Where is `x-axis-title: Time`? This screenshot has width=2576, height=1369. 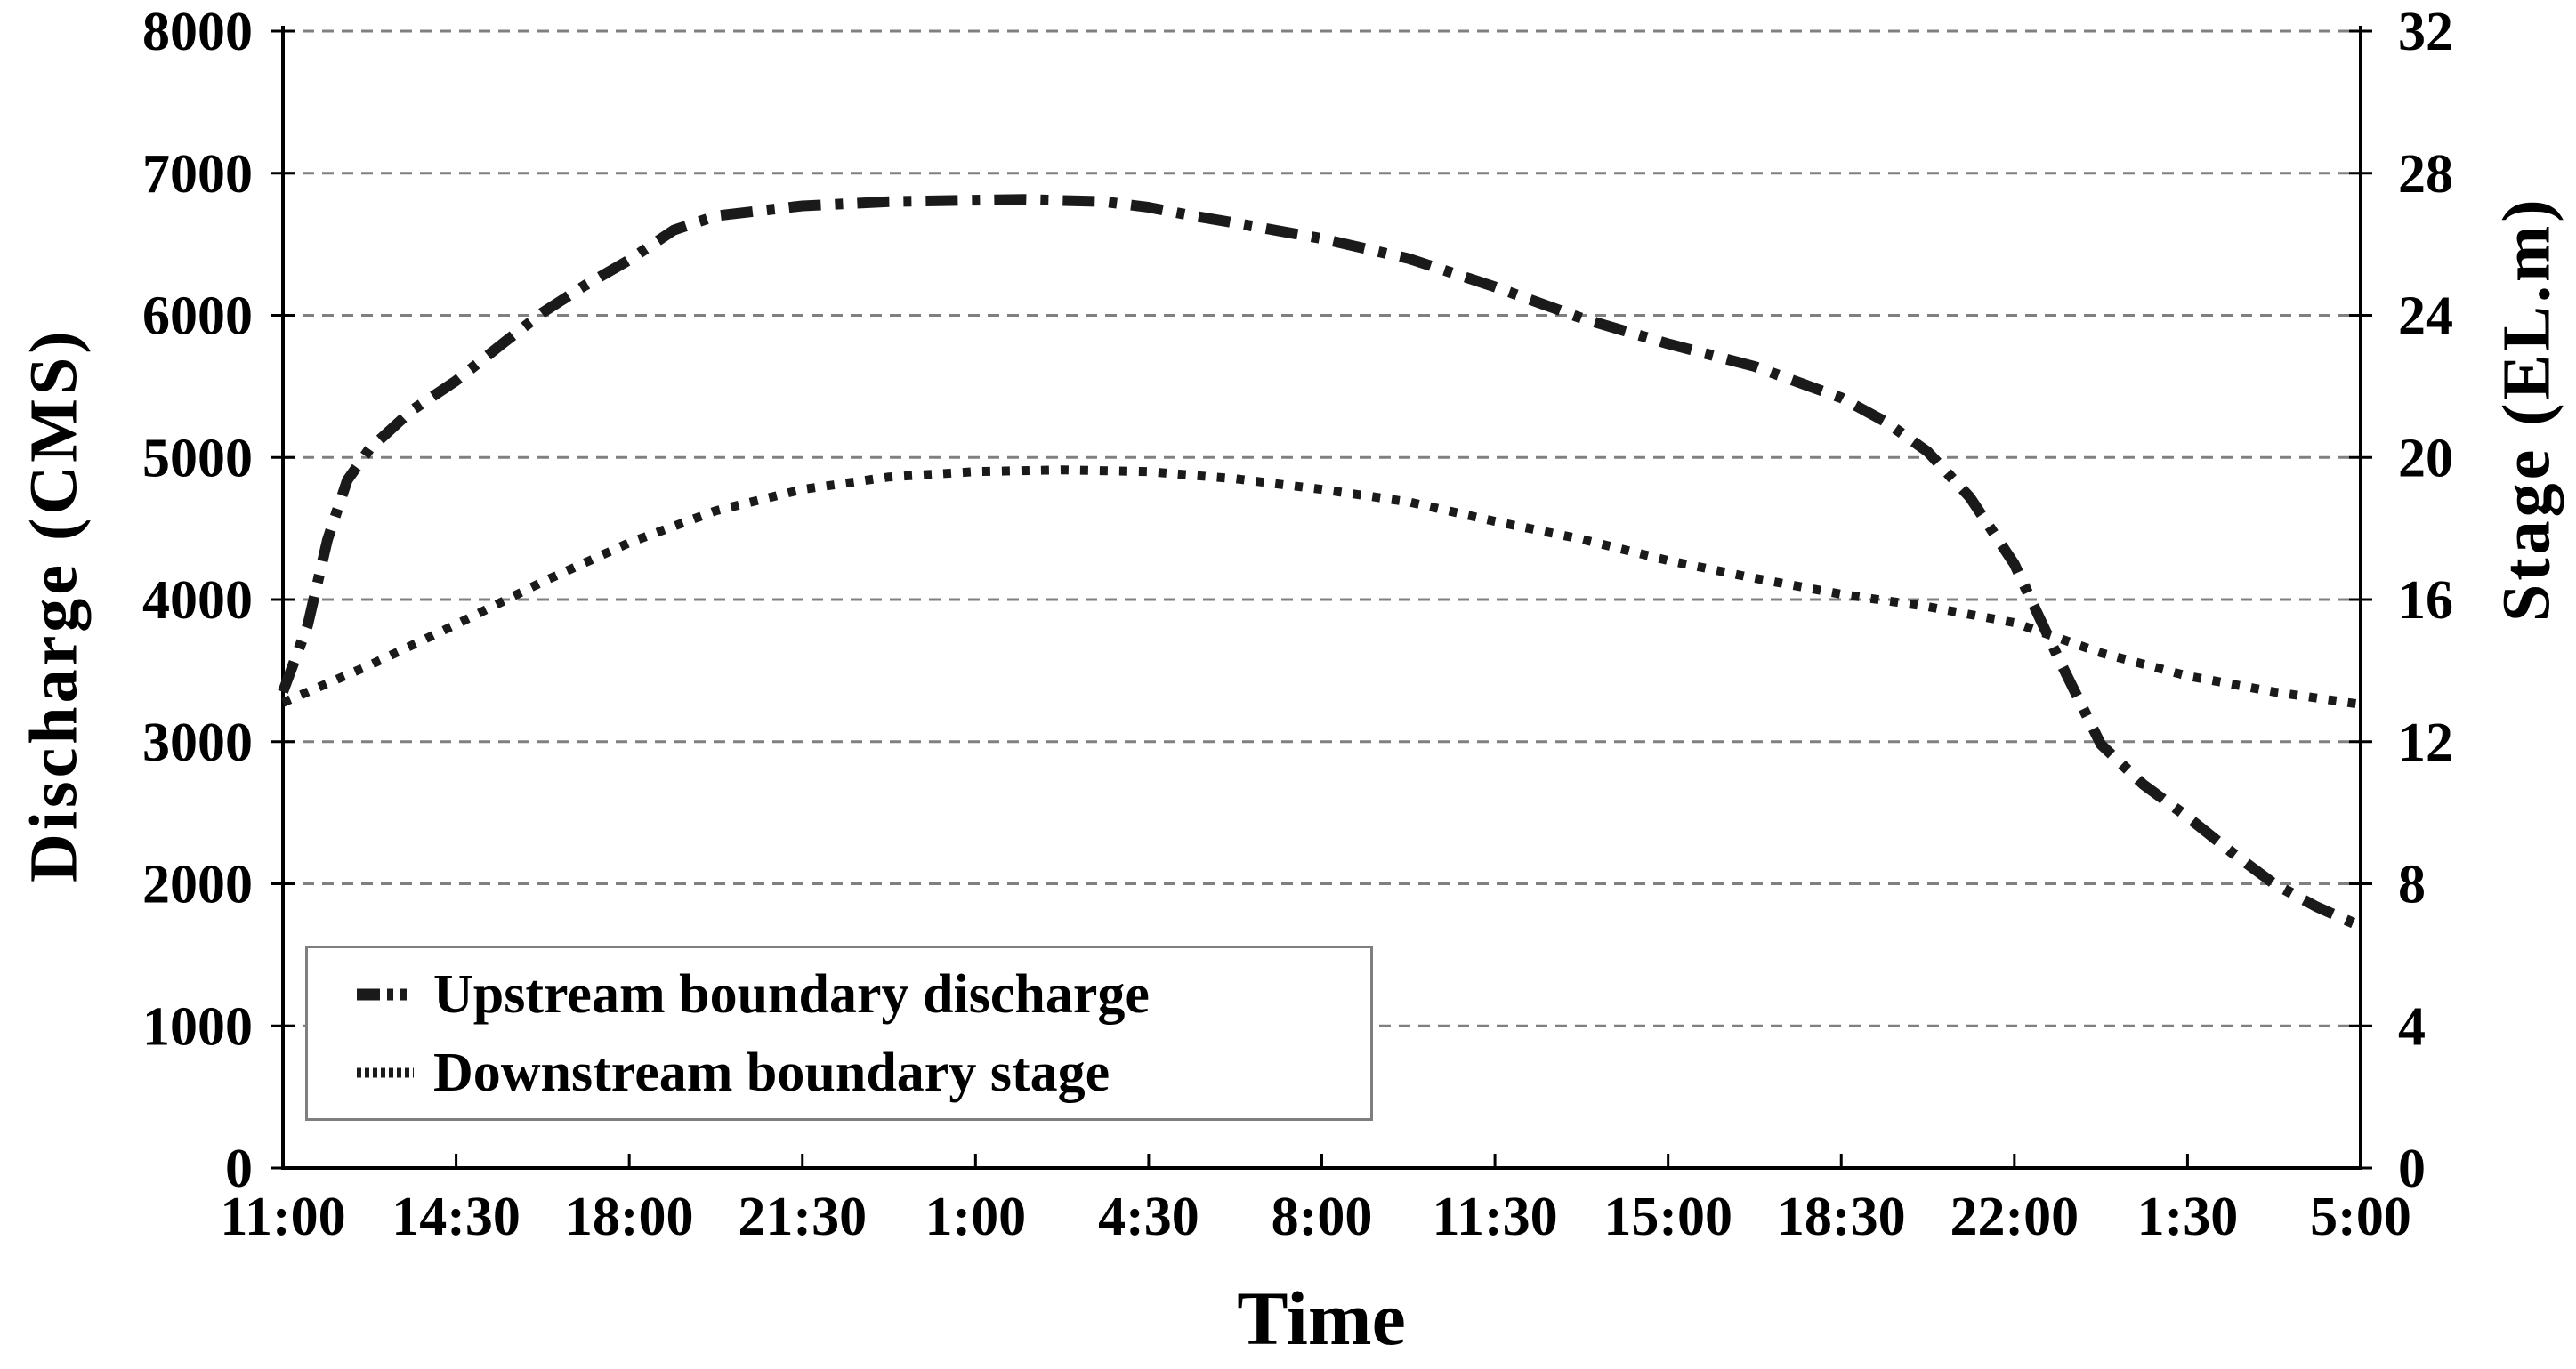
x-axis-title: Time is located at coordinates (1321, 1318).